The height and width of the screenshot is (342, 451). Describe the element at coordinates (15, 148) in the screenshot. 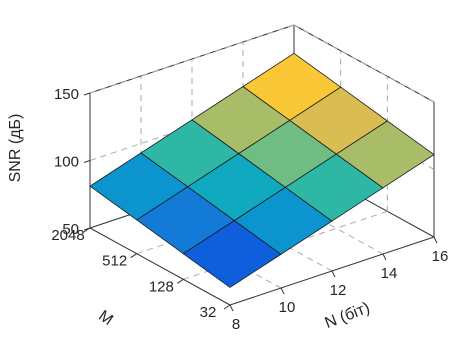

I see `z-axis-label: SNR (дБ)` at that location.